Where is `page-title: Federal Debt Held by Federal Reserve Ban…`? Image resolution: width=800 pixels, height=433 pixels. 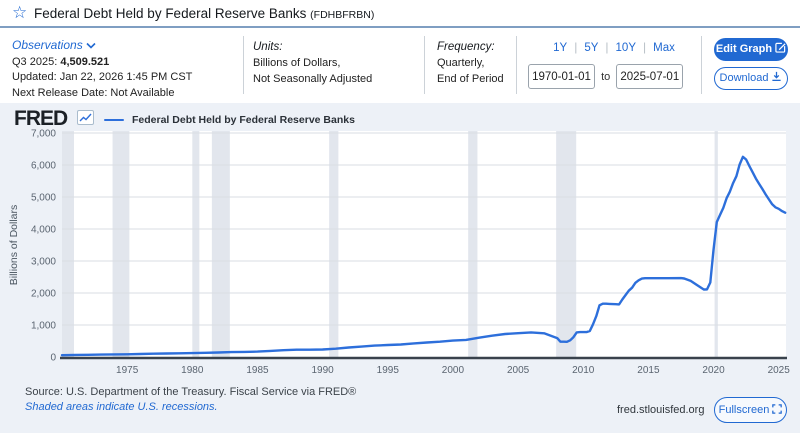
page-title: Federal Debt Held by Federal Reserve Ban… is located at coordinates (204, 13).